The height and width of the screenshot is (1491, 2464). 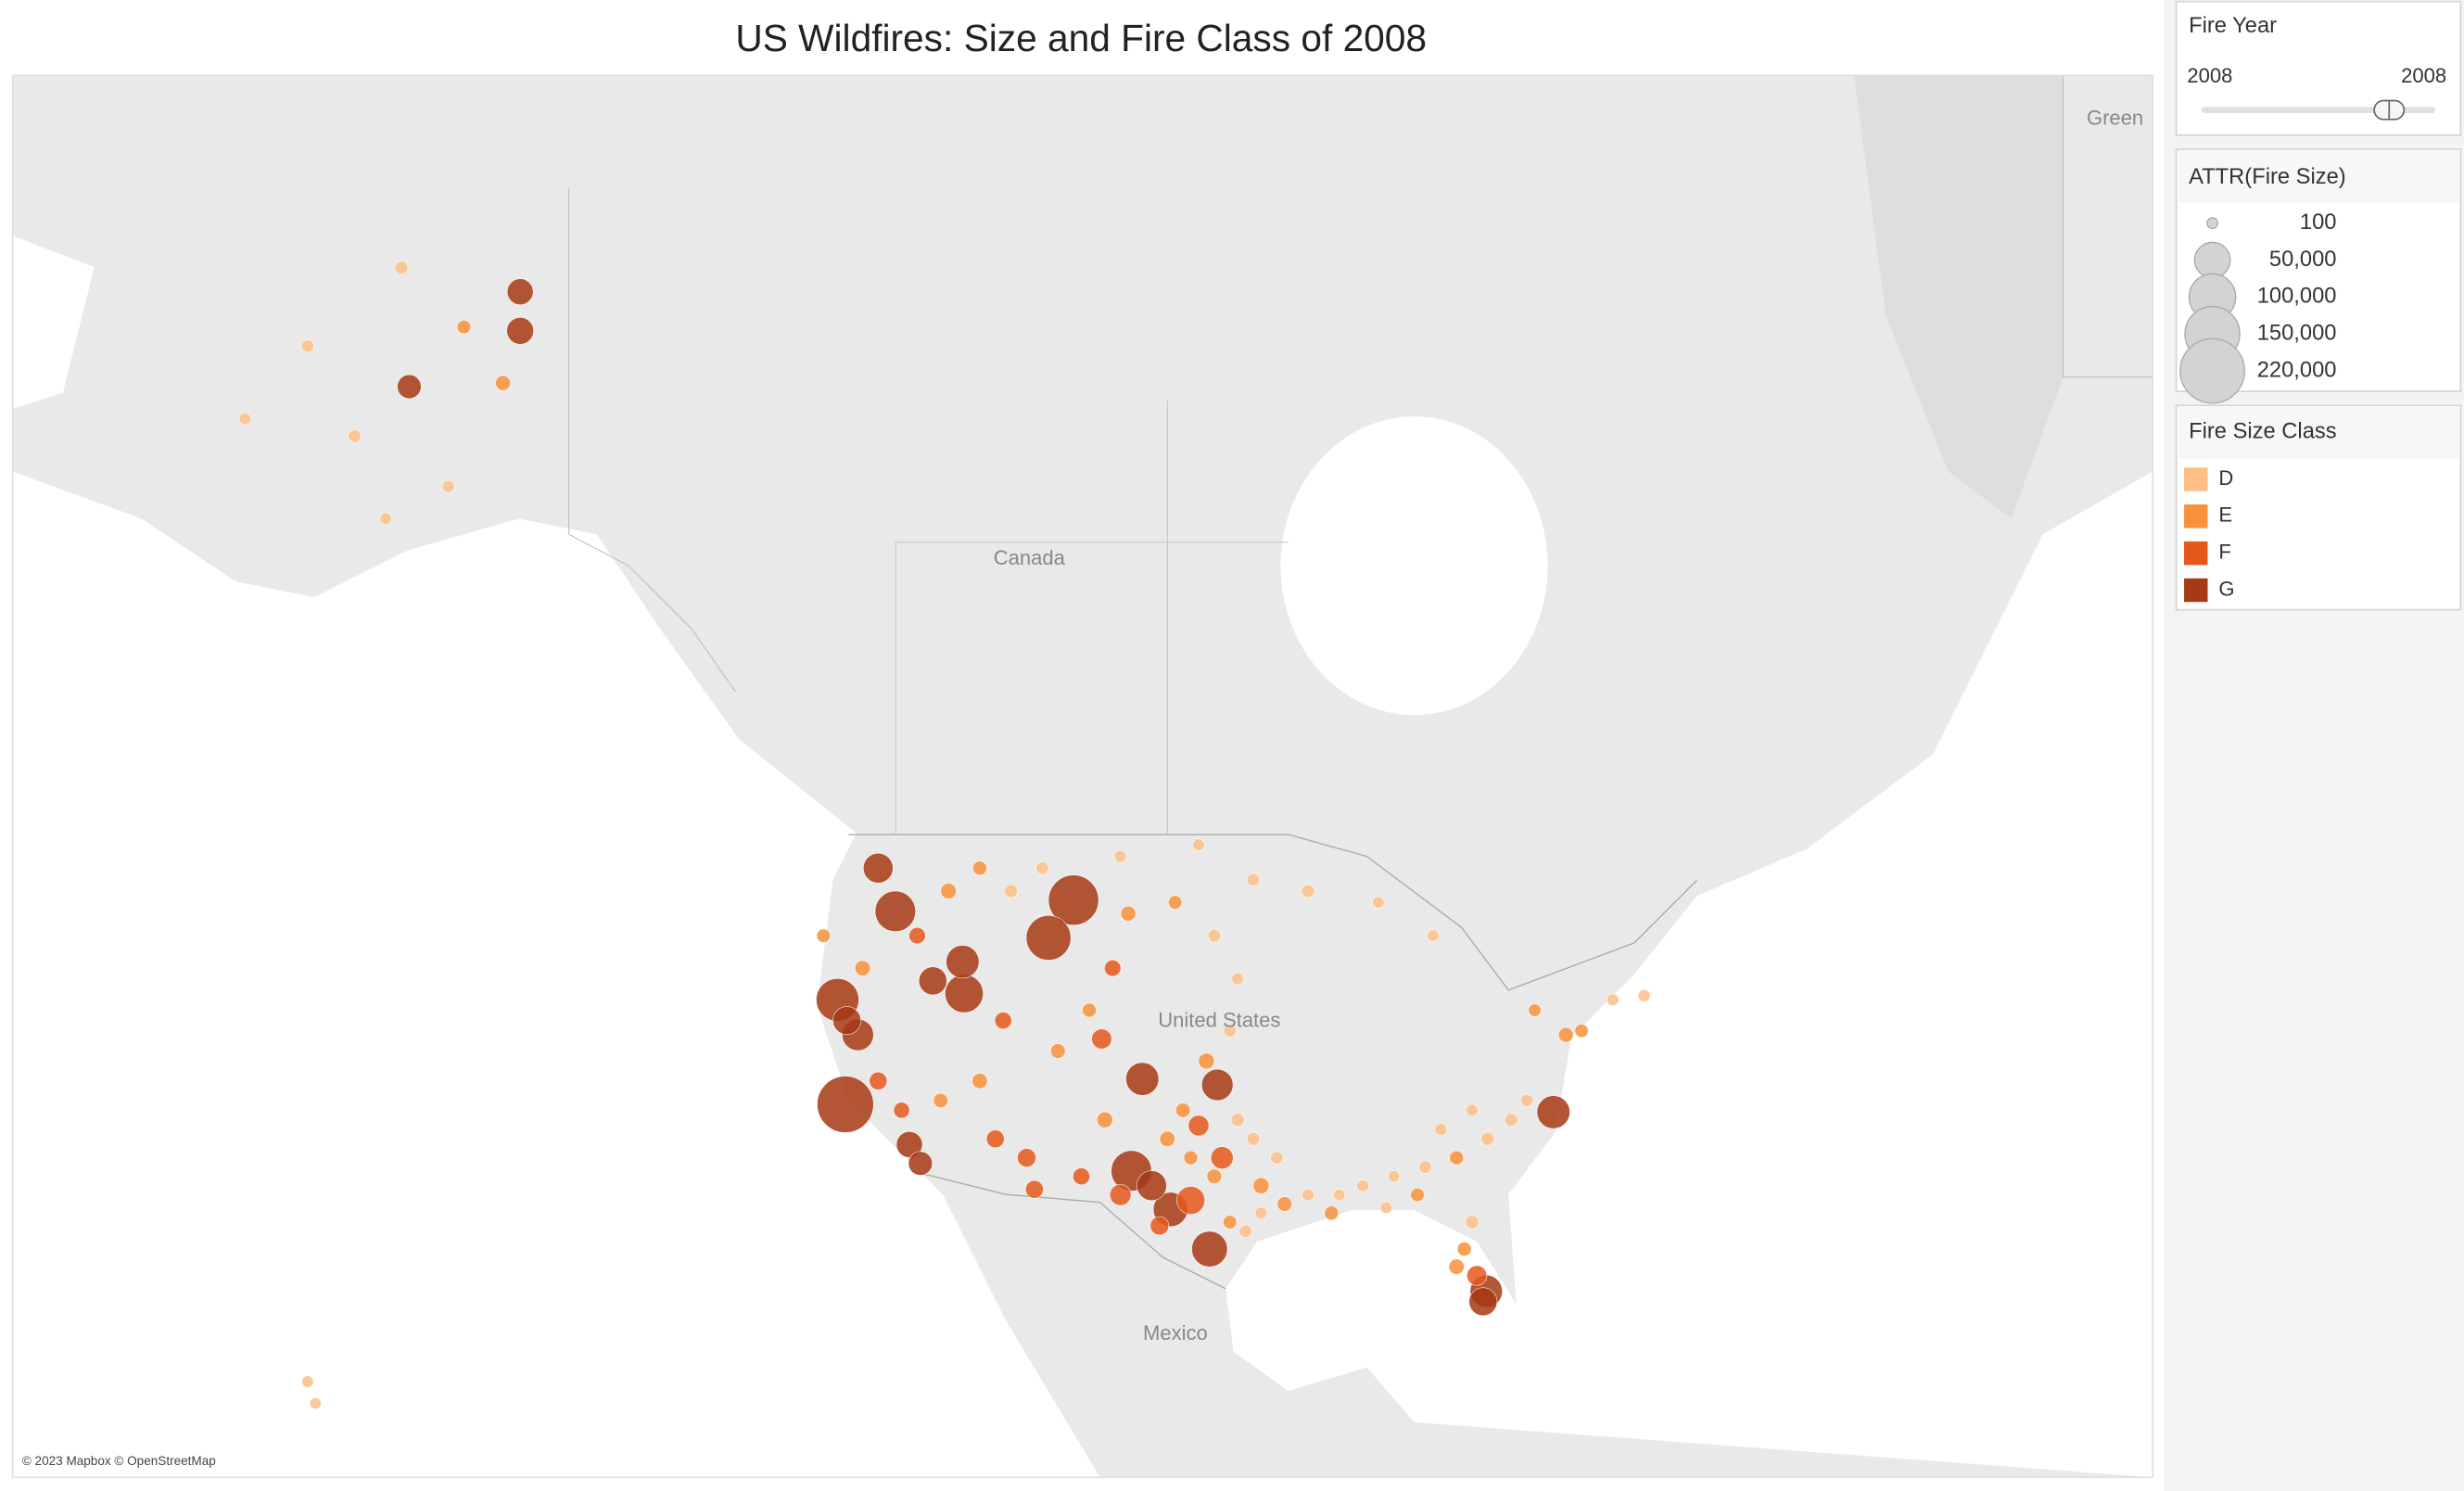 I want to click on bering-sea, so click(x=53, y=322).